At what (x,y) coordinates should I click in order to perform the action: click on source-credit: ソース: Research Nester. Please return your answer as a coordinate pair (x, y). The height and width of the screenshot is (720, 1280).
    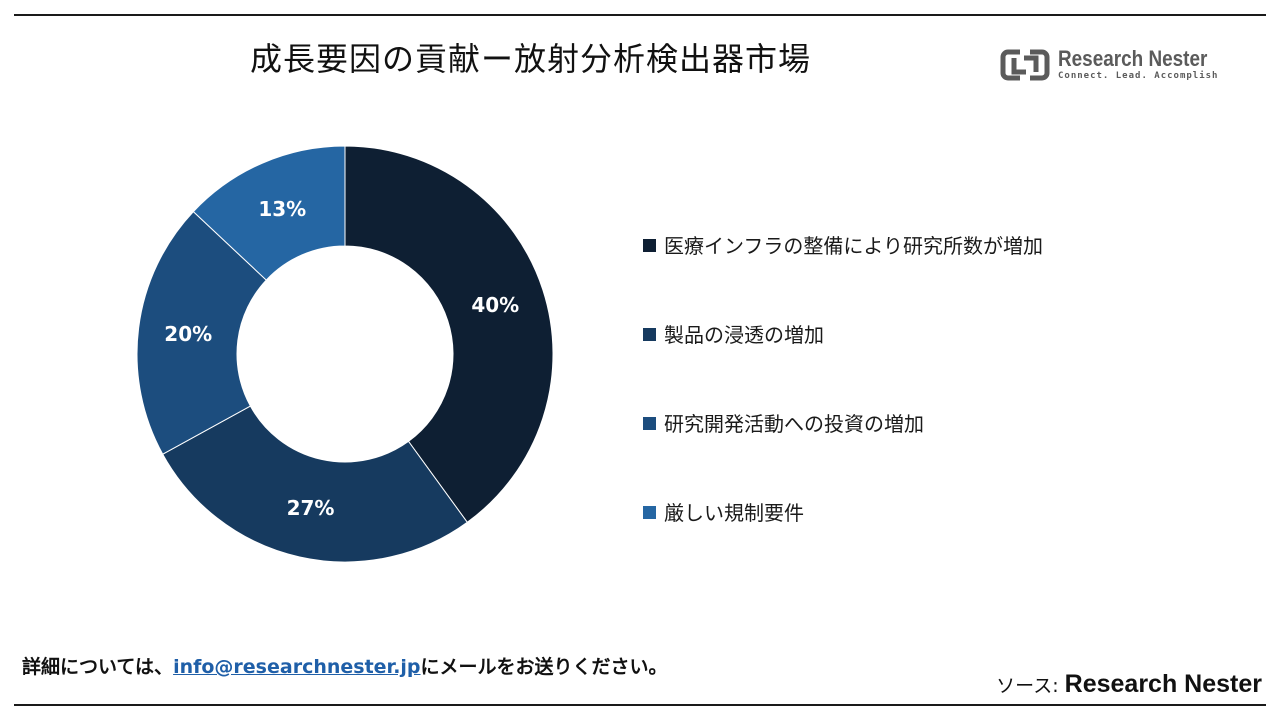
    Looking at the image, I should click on (1129, 684).